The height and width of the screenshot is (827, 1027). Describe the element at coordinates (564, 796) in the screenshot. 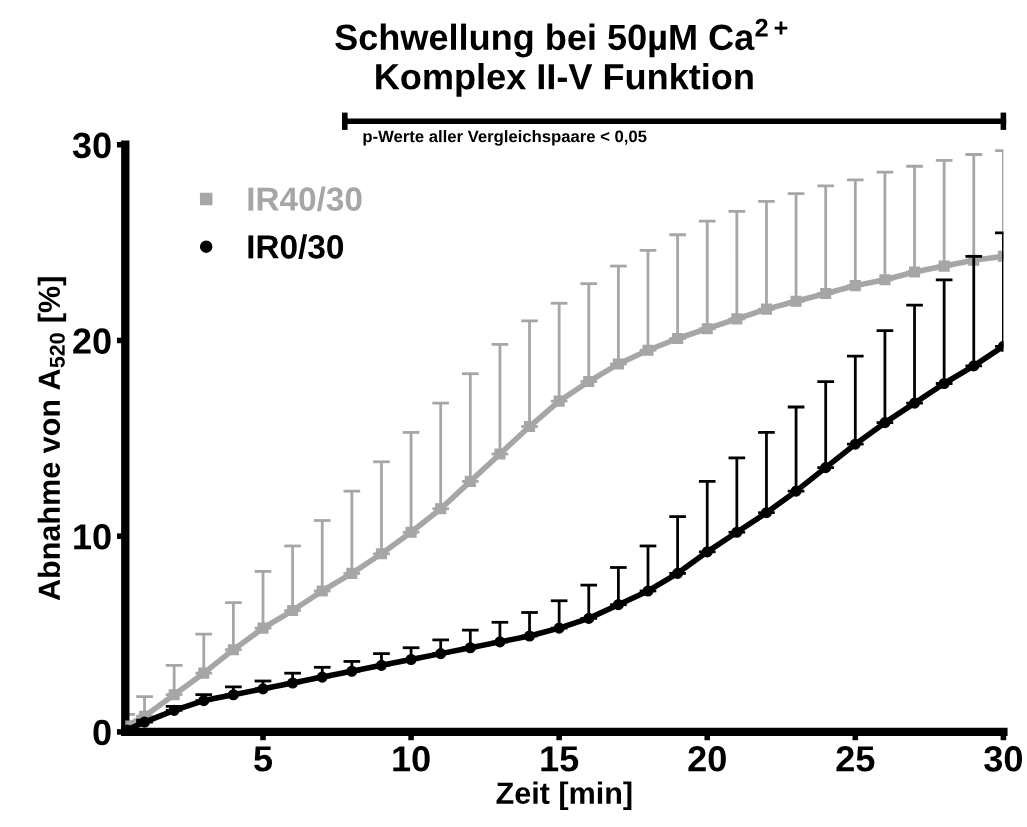

I see `x-axis-title: Zeit [min]` at that location.